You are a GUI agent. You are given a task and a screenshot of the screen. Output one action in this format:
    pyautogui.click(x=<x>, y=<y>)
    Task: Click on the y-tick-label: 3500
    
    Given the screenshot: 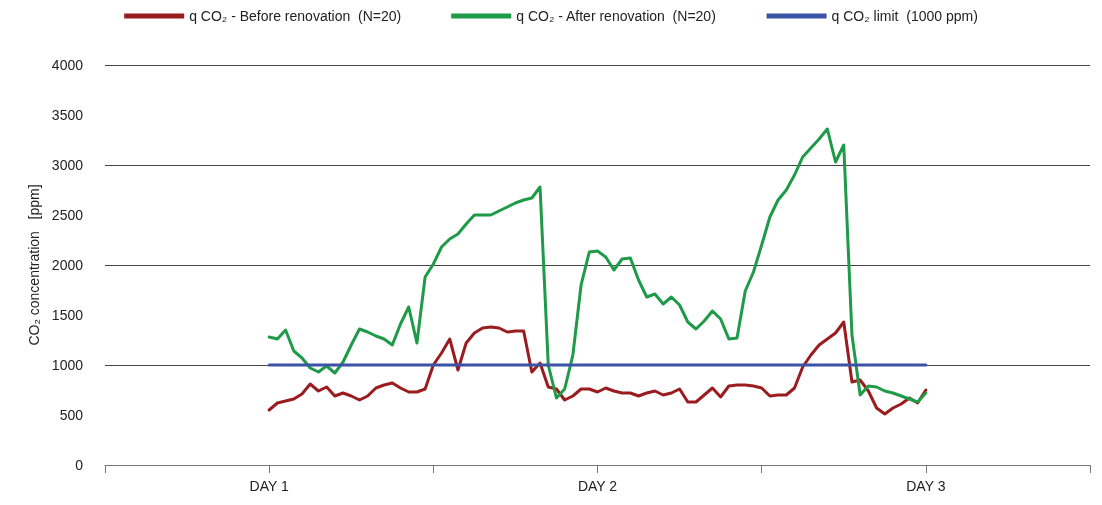 What is the action you would take?
    pyautogui.click(x=67, y=115)
    